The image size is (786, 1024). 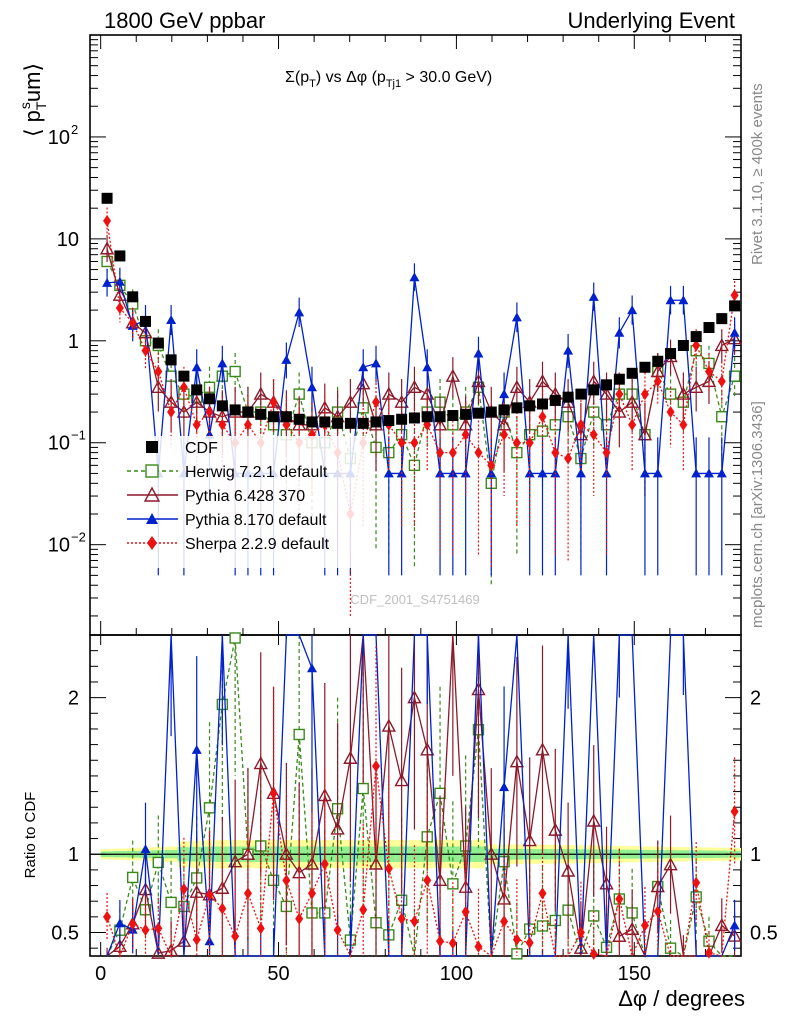 What do you see at coordinates (681, 998) in the screenshot?
I see `x-axis-label: Δφ / degrees` at bounding box center [681, 998].